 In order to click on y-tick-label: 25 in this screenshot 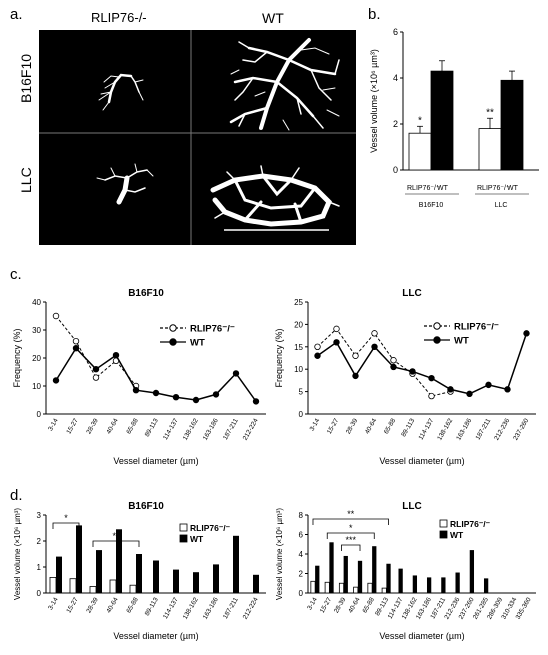, I will do `click(298, 302)`.